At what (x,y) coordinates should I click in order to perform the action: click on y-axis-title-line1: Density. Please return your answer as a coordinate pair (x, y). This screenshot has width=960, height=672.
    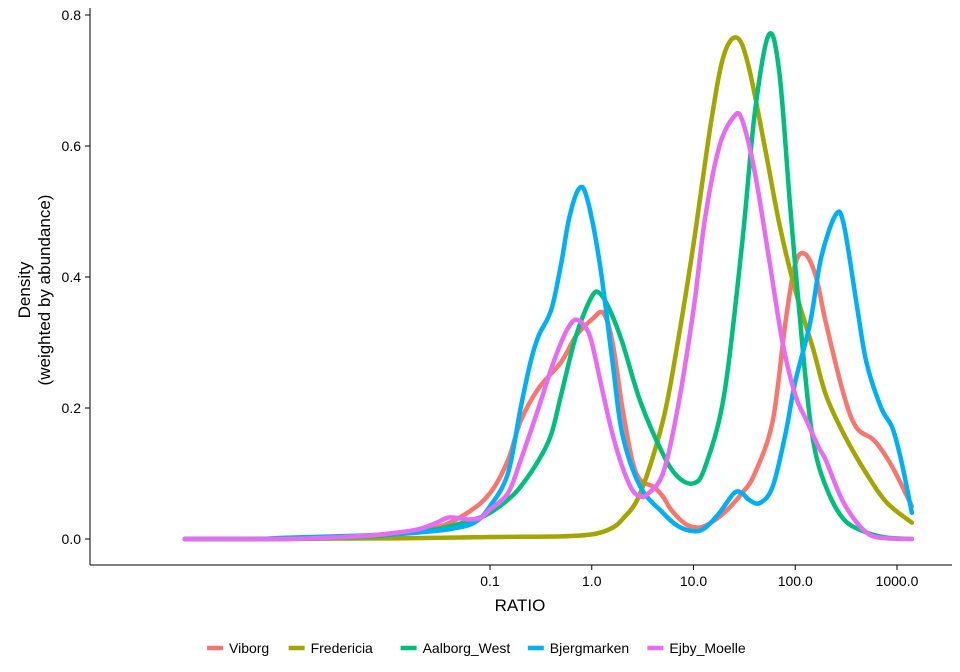
    Looking at the image, I should click on (24, 289).